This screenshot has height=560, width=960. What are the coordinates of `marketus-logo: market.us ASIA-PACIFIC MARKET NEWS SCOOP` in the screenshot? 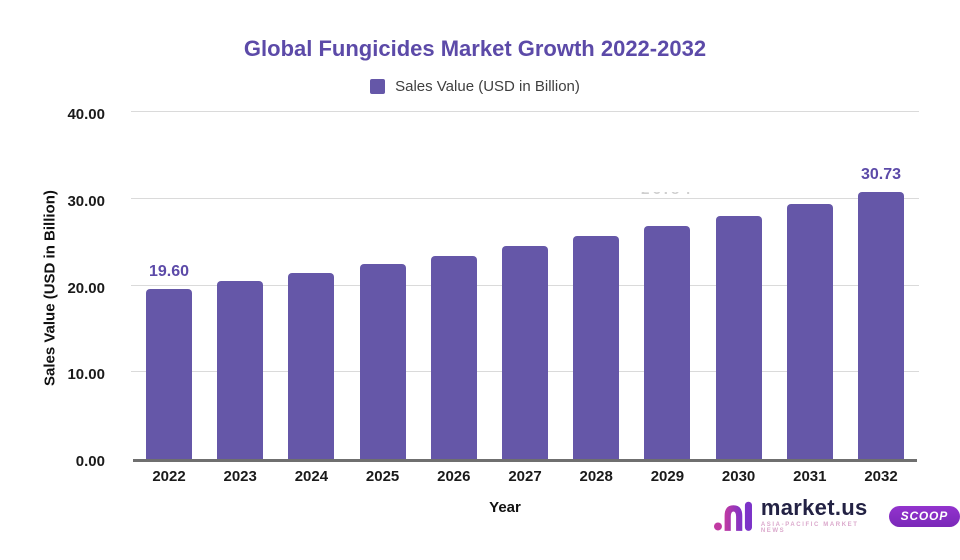 It's located at (837, 515).